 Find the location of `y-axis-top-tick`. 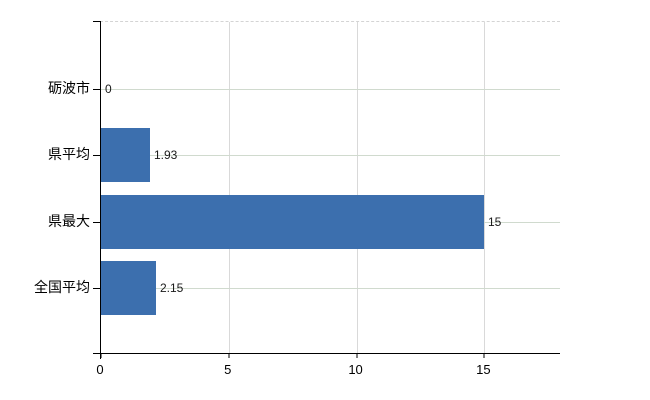

y-axis-top-tick is located at coordinates (97, 21).